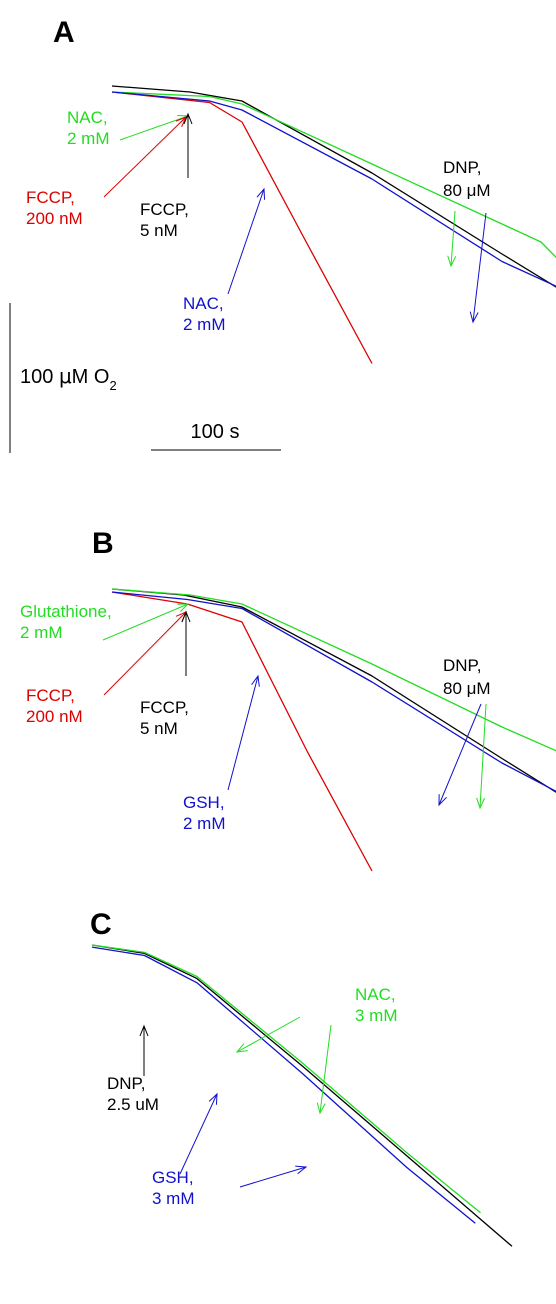  Describe the element at coordinates (167, 718) in the screenshot. I see `panel-b-label-fccp-black: FCCP, 5 nM` at that location.